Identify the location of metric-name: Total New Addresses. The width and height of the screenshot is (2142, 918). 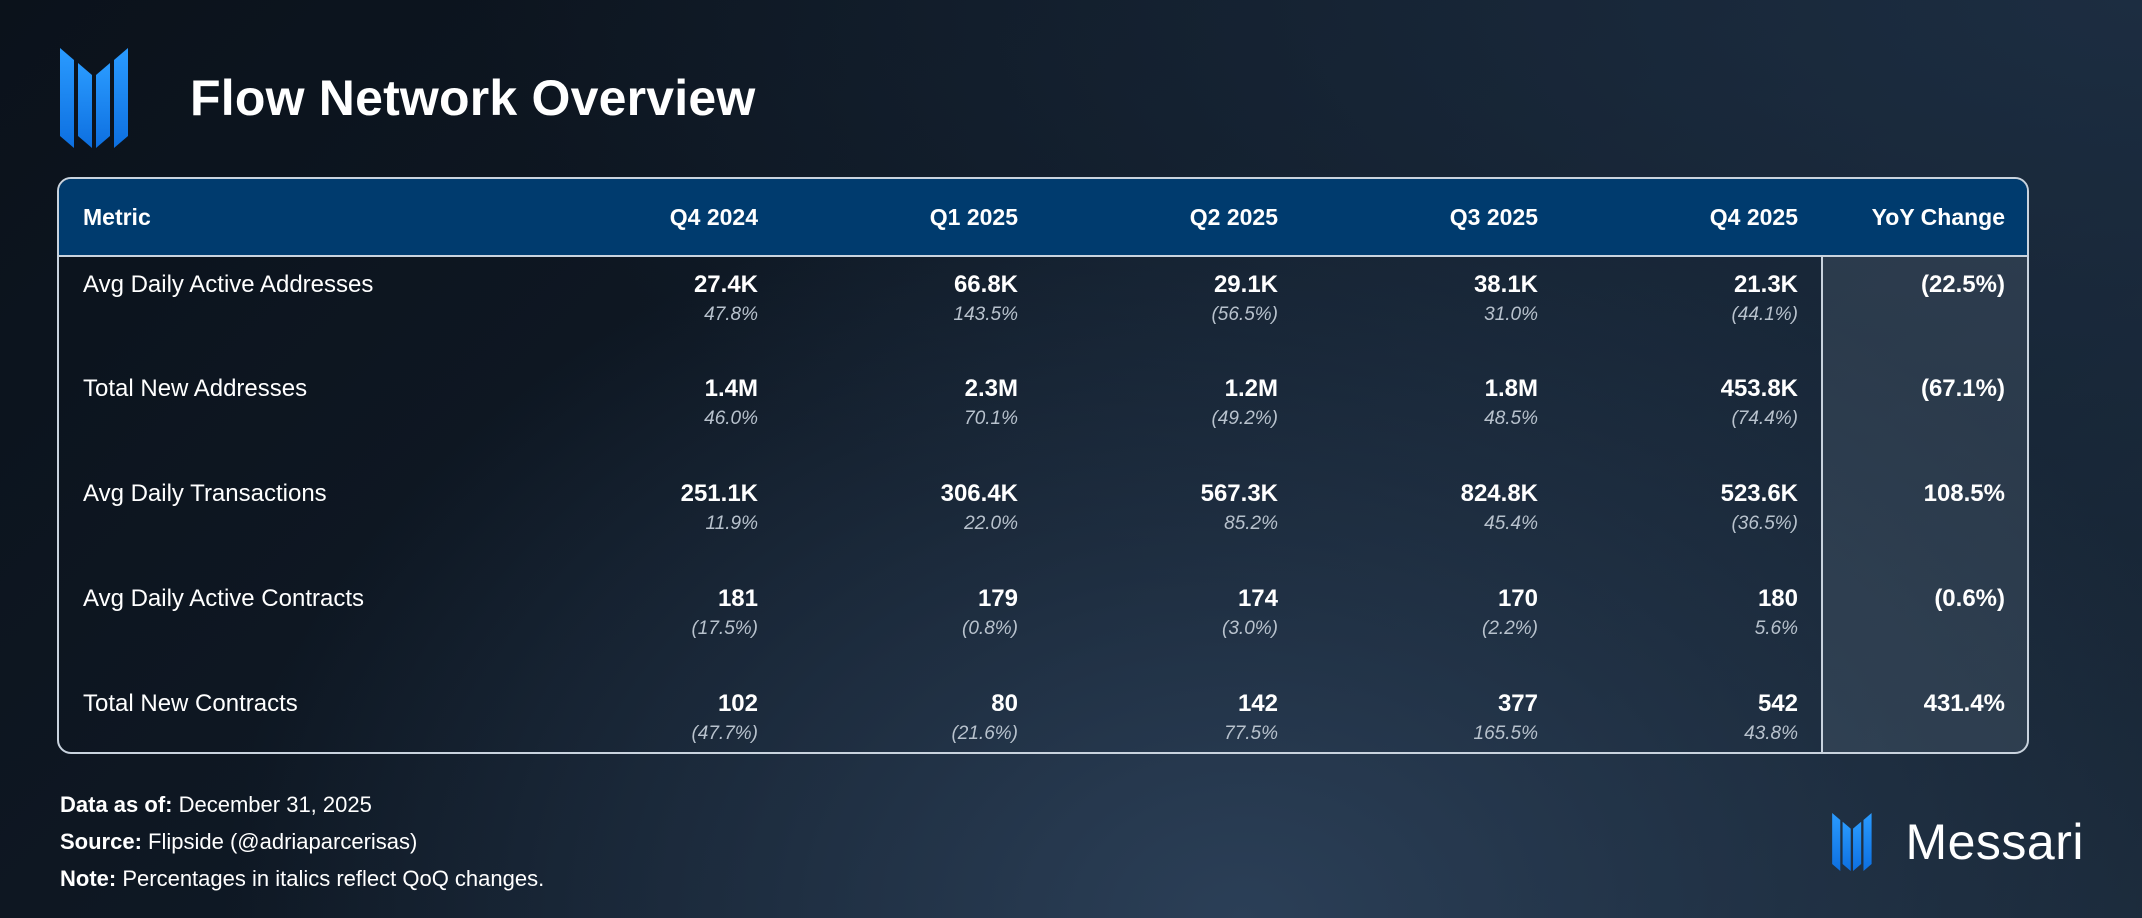
(195, 388).